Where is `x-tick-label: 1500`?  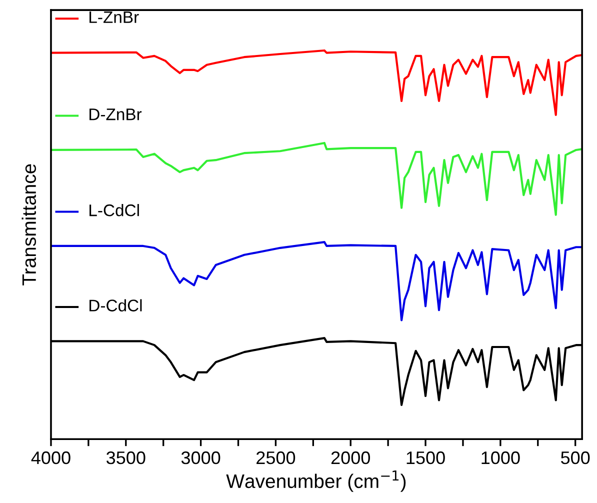 x-tick-label: 1500 is located at coordinates (425, 457).